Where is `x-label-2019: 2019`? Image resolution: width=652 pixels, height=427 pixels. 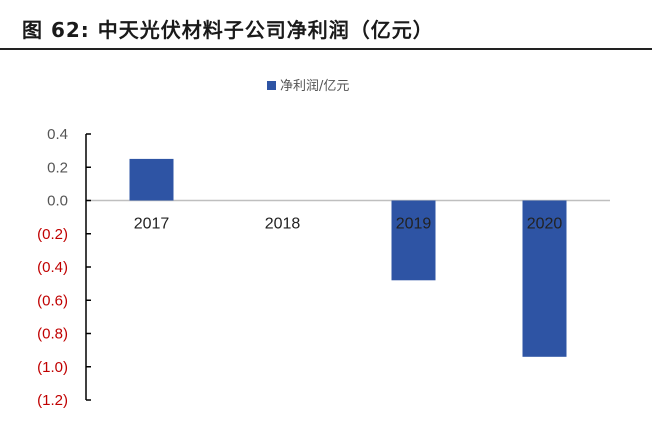
x-label-2019: 2019 is located at coordinates (414, 224).